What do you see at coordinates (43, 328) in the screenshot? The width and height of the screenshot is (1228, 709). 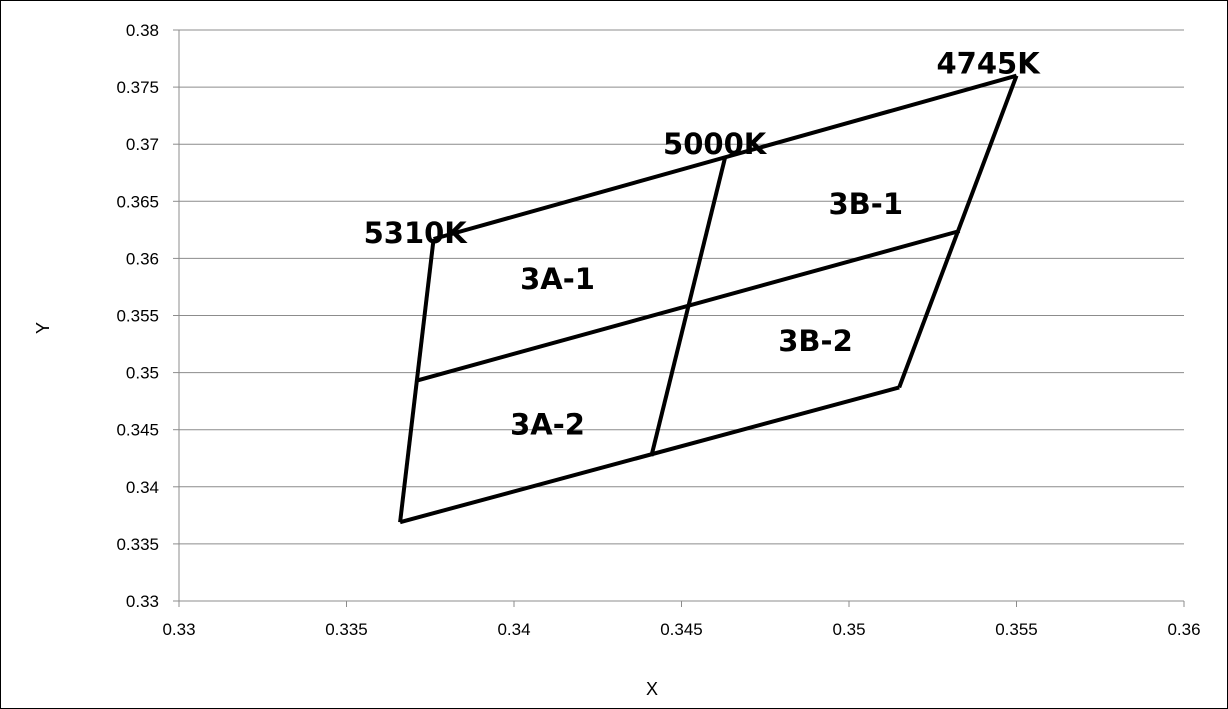 I see `y-axis-title: Y` at bounding box center [43, 328].